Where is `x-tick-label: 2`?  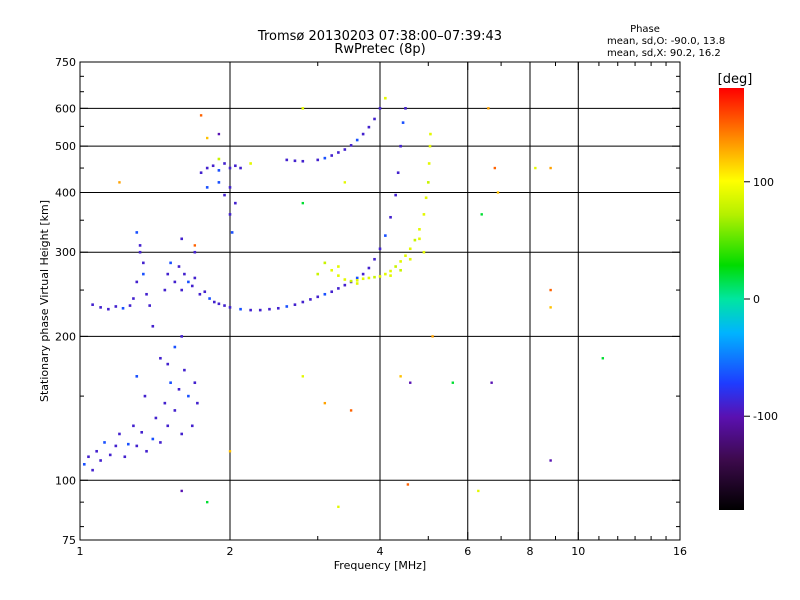 x-tick-label: 2 is located at coordinates (230, 551).